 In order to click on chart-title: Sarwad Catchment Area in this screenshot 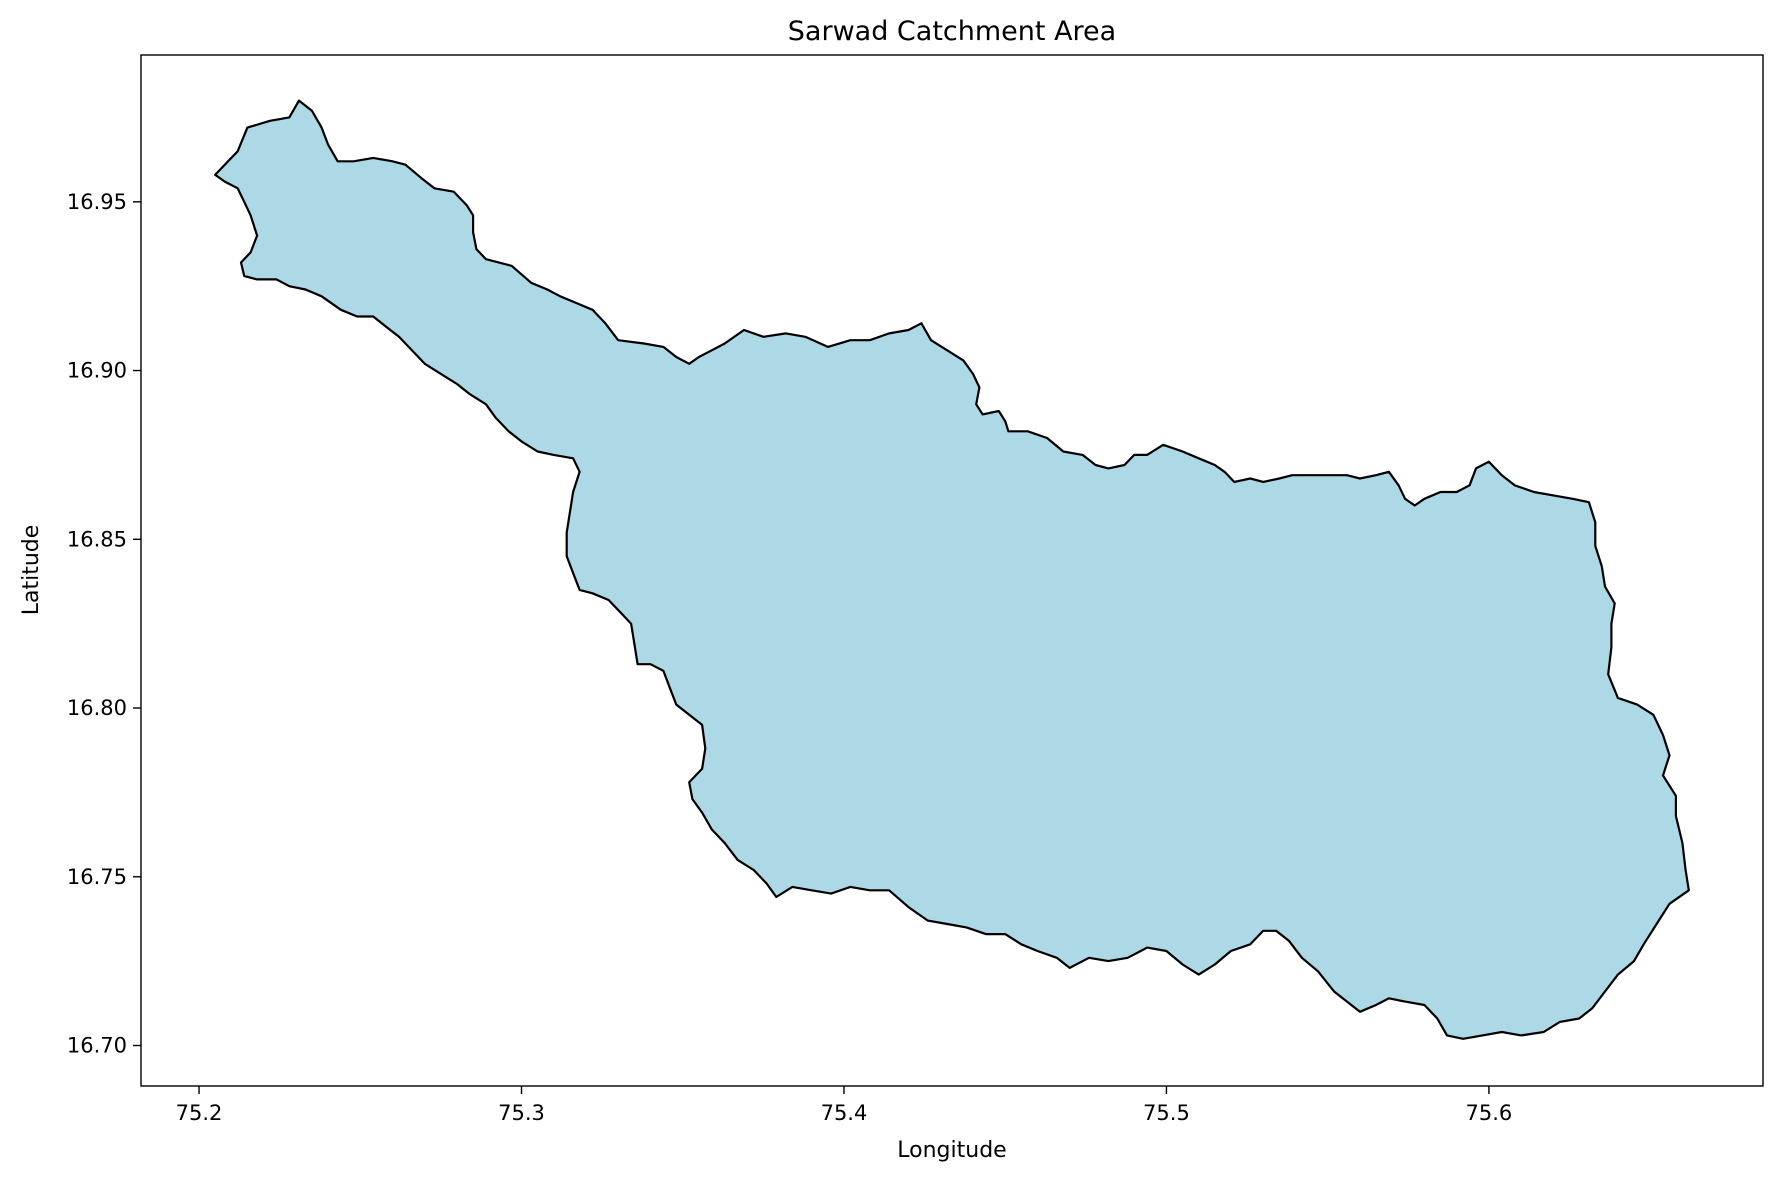, I will do `click(952, 31)`.